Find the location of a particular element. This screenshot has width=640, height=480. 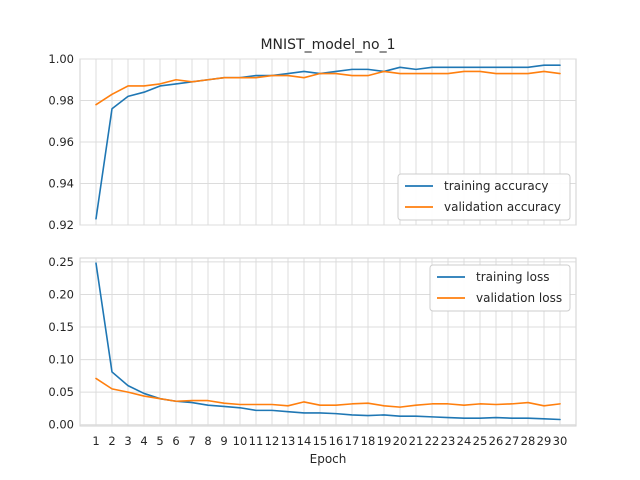

x-tick-label: 14 is located at coordinates (304, 441).